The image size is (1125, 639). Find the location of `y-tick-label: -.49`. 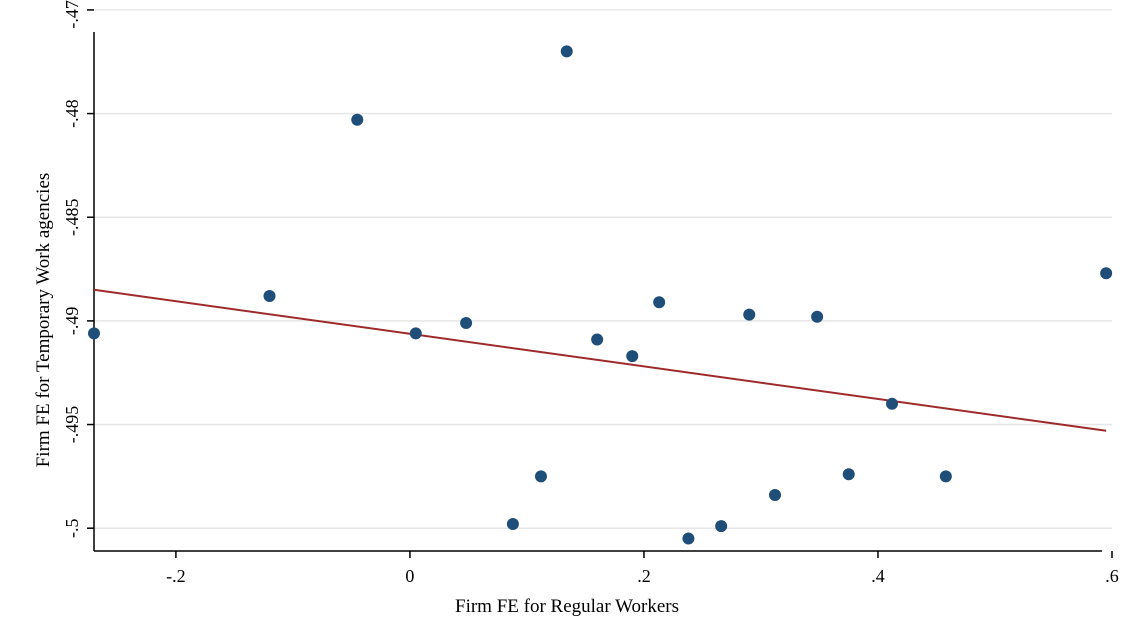

y-tick-label: -.49 is located at coordinates (72, 321).